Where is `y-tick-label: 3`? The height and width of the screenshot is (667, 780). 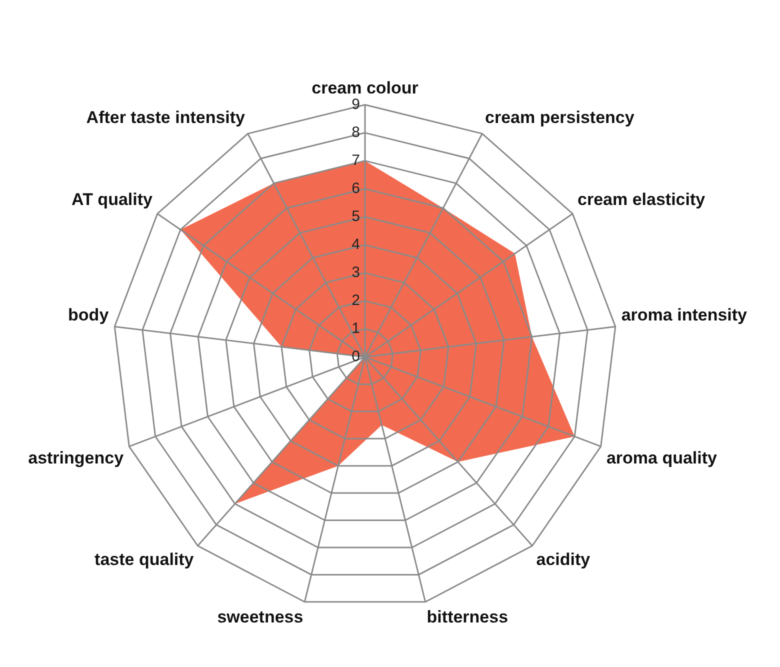
y-tick-label: 3 is located at coordinates (356, 273).